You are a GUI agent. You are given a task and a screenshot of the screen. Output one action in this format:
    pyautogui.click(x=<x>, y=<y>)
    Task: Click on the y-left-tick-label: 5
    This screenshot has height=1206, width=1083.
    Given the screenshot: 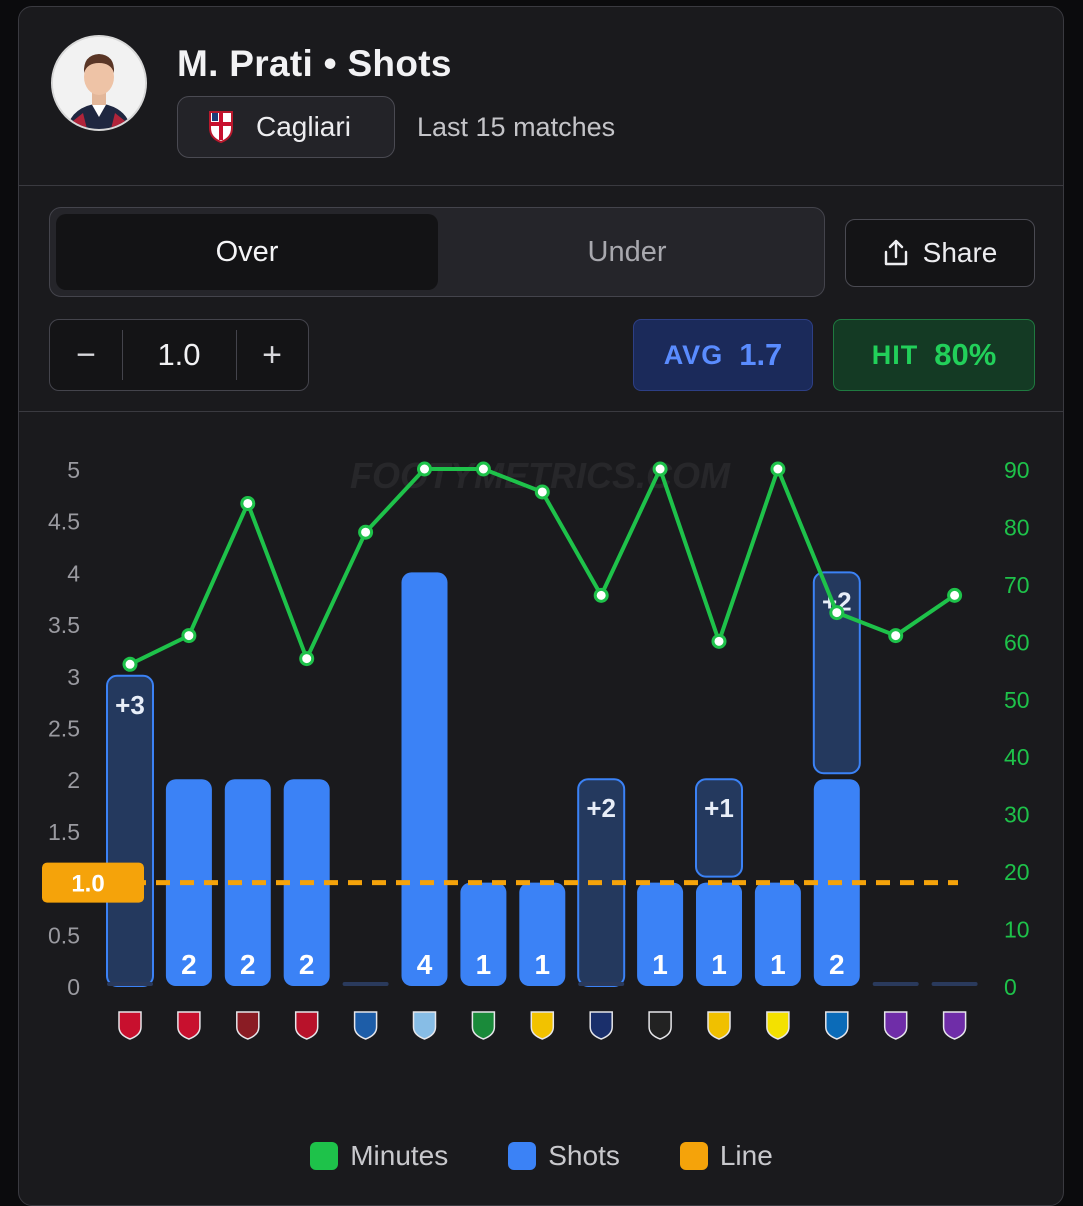 What is the action you would take?
    pyautogui.click(x=73, y=470)
    